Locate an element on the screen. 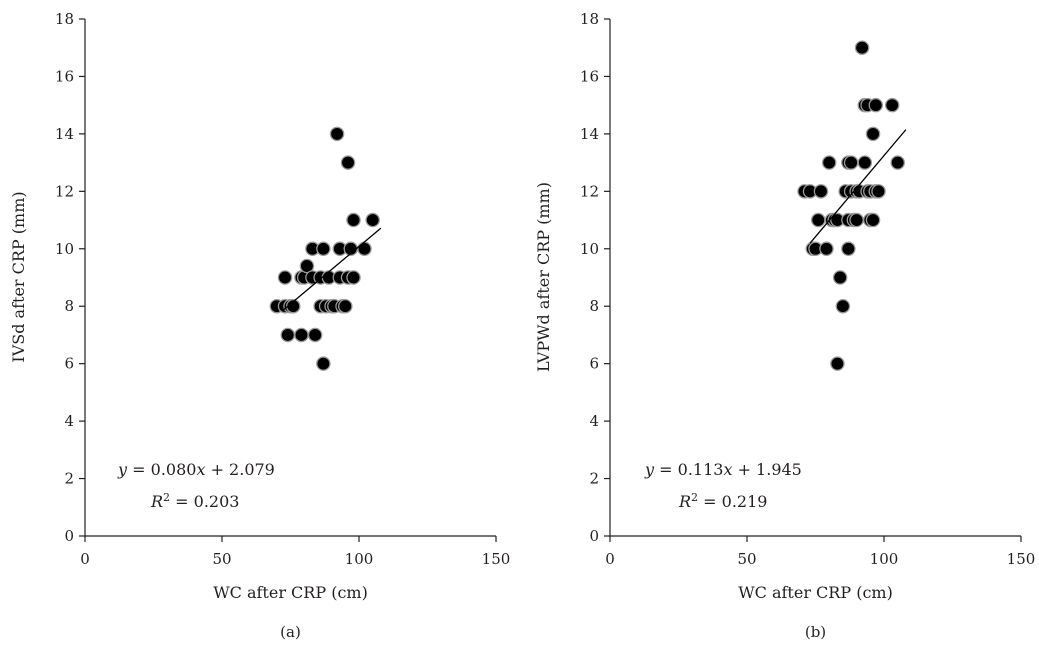 The image size is (1039, 650). y-axis-title-b: LVPWd after CRP (mm) is located at coordinates (543, 277).